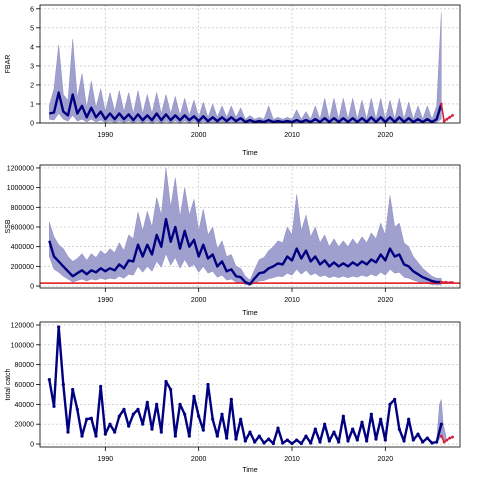 The width and height of the screenshot is (480, 480). Describe the element at coordinates (292, 135) in the screenshot. I see `fbar-xtick-label-2: 2010` at that location.